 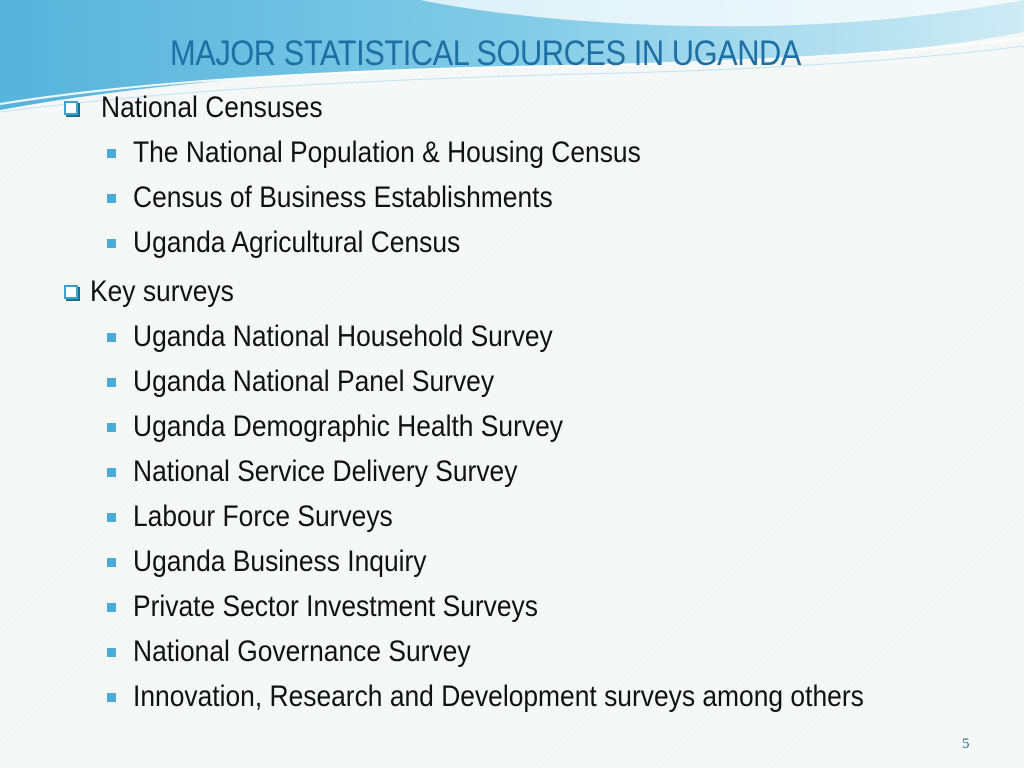 What do you see at coordinates (212, 107) in the screenshot?
I see `section-heading-text: National Censuses` at bounding box center [212, 107].